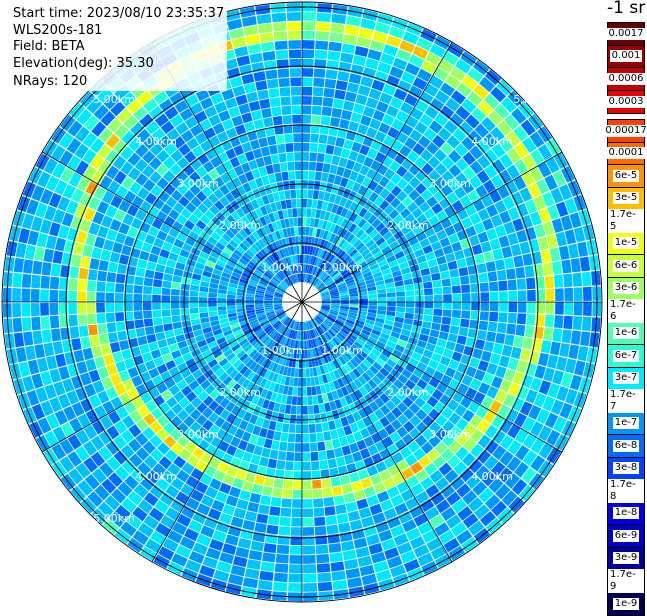 The image size is (647, 616). Describe the element at coordinates (626, 243) in the screenshot. I see `colorbar-label: 1e-5` at that location.